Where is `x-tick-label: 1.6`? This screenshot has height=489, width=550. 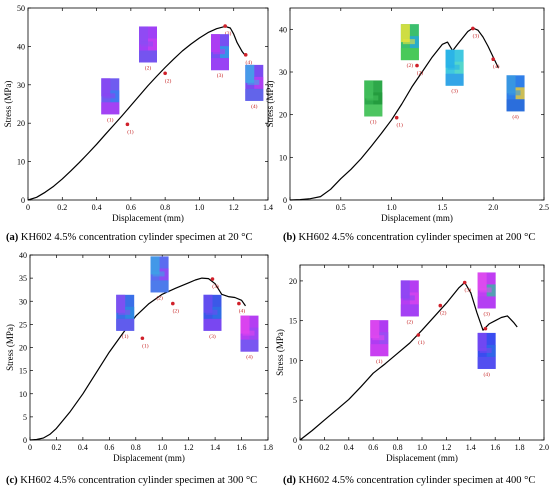 x-tick-label: 1.6 is located at coordinates (495, 447).